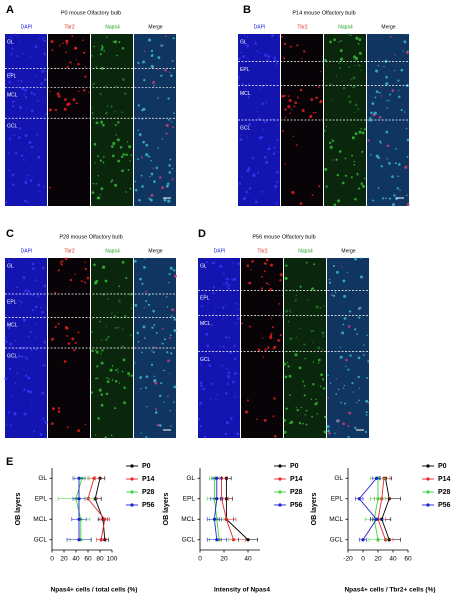 The image size is (474, 606). Describe the element at coordinates (444, 505) in the screenshot. I see `legend-label: P56` at that location.